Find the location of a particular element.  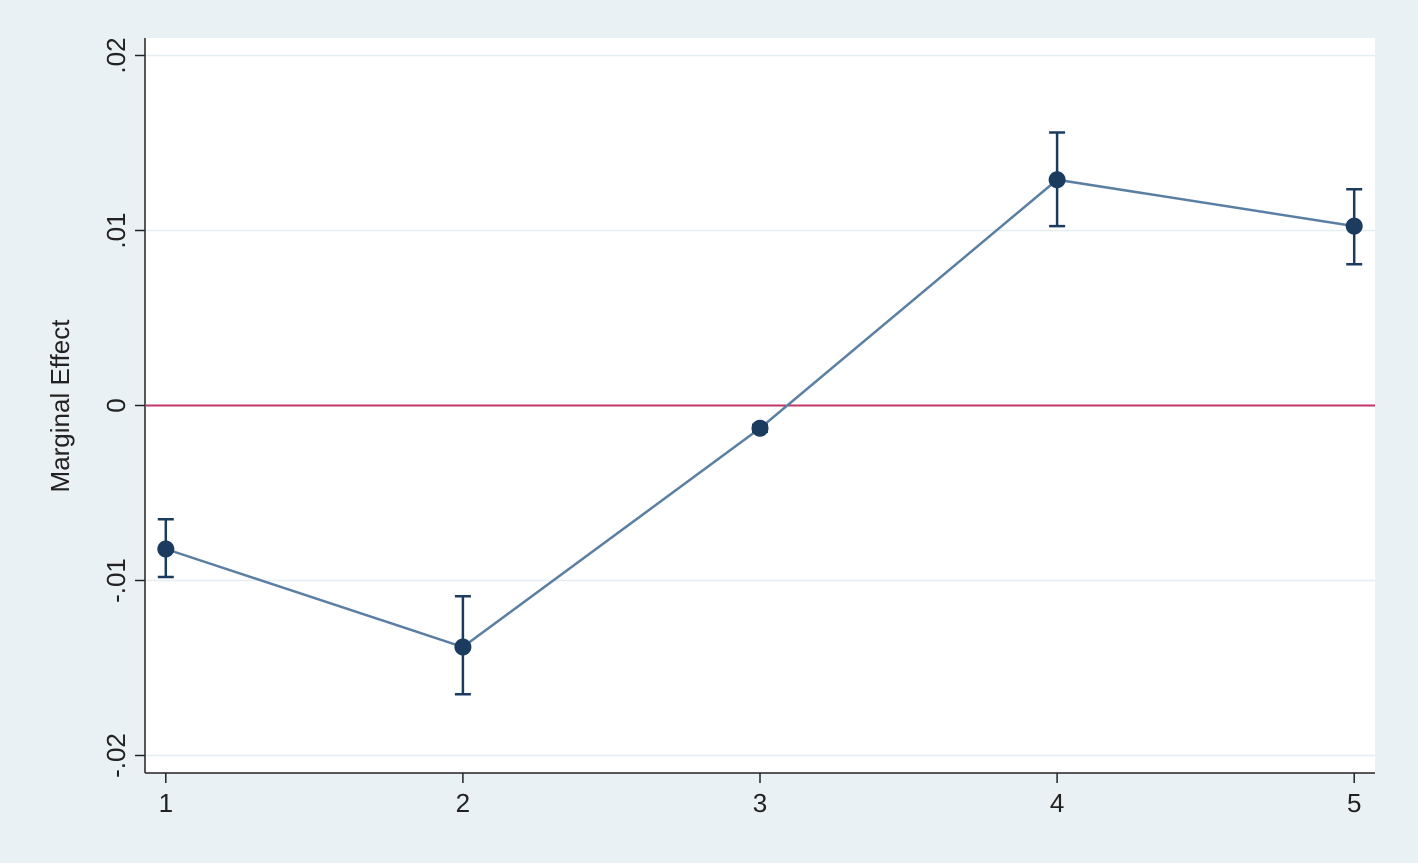

x-tick-label: 4 is located at coordinates (1057, 803).